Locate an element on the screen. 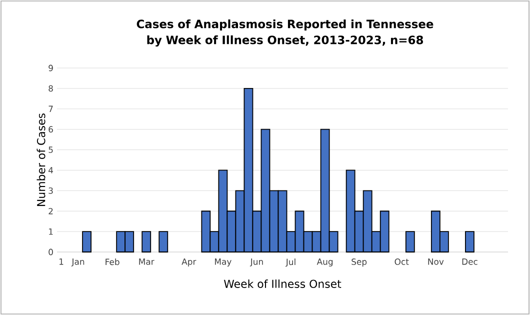 The height and width of the screenshot is (315, 530). x-tick-label: Nov is located at coordinates (436, 261).